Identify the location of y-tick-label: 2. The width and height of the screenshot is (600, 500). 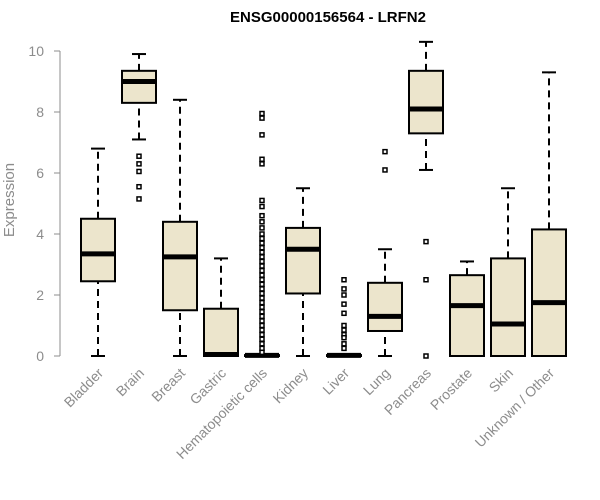
(40, 295).